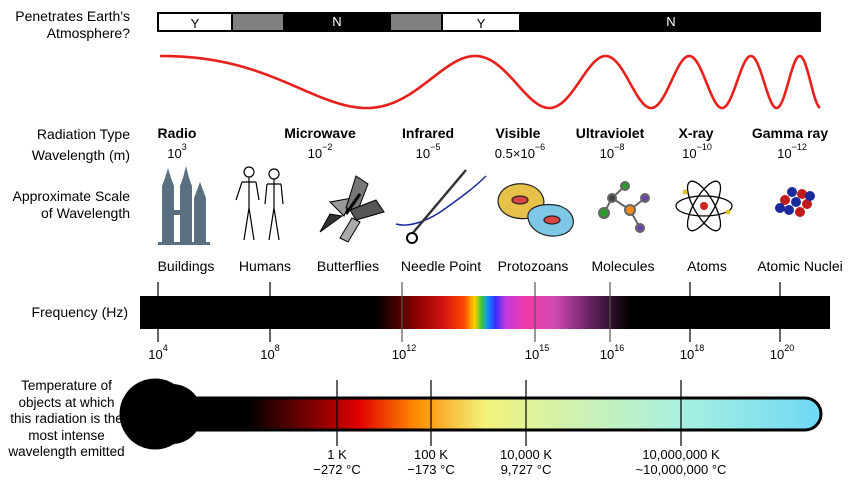 This screenshot has height=504, width=850. I want to click on wavelength-exponent: −6, so click(540, 147).